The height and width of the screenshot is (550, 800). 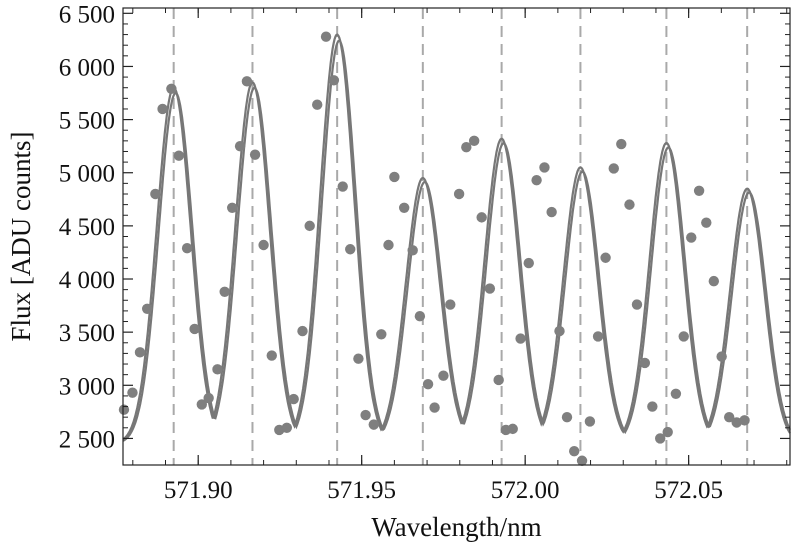 I want to click on y-tick-label: 3 500, so click(x=87, y=333).